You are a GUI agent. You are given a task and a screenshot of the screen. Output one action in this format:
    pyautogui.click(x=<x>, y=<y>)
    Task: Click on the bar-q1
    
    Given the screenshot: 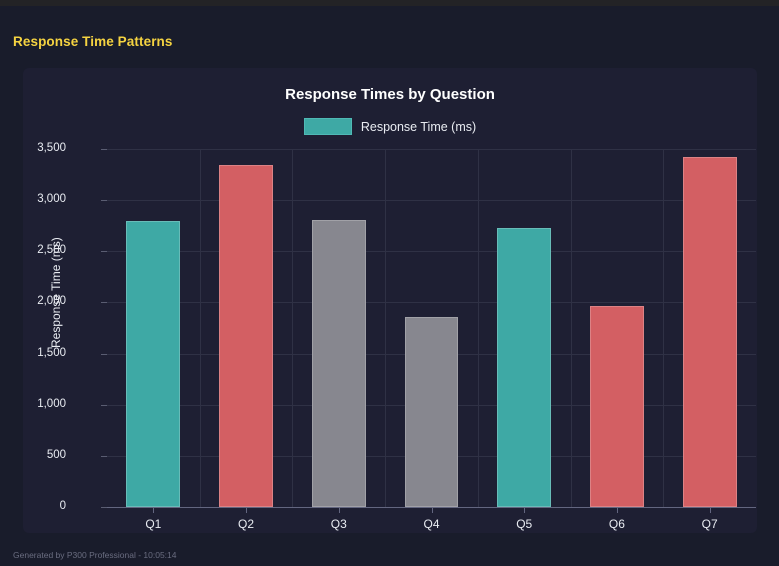 What is the action you would take?
    pyautogui.click(x=153, y=363)
    